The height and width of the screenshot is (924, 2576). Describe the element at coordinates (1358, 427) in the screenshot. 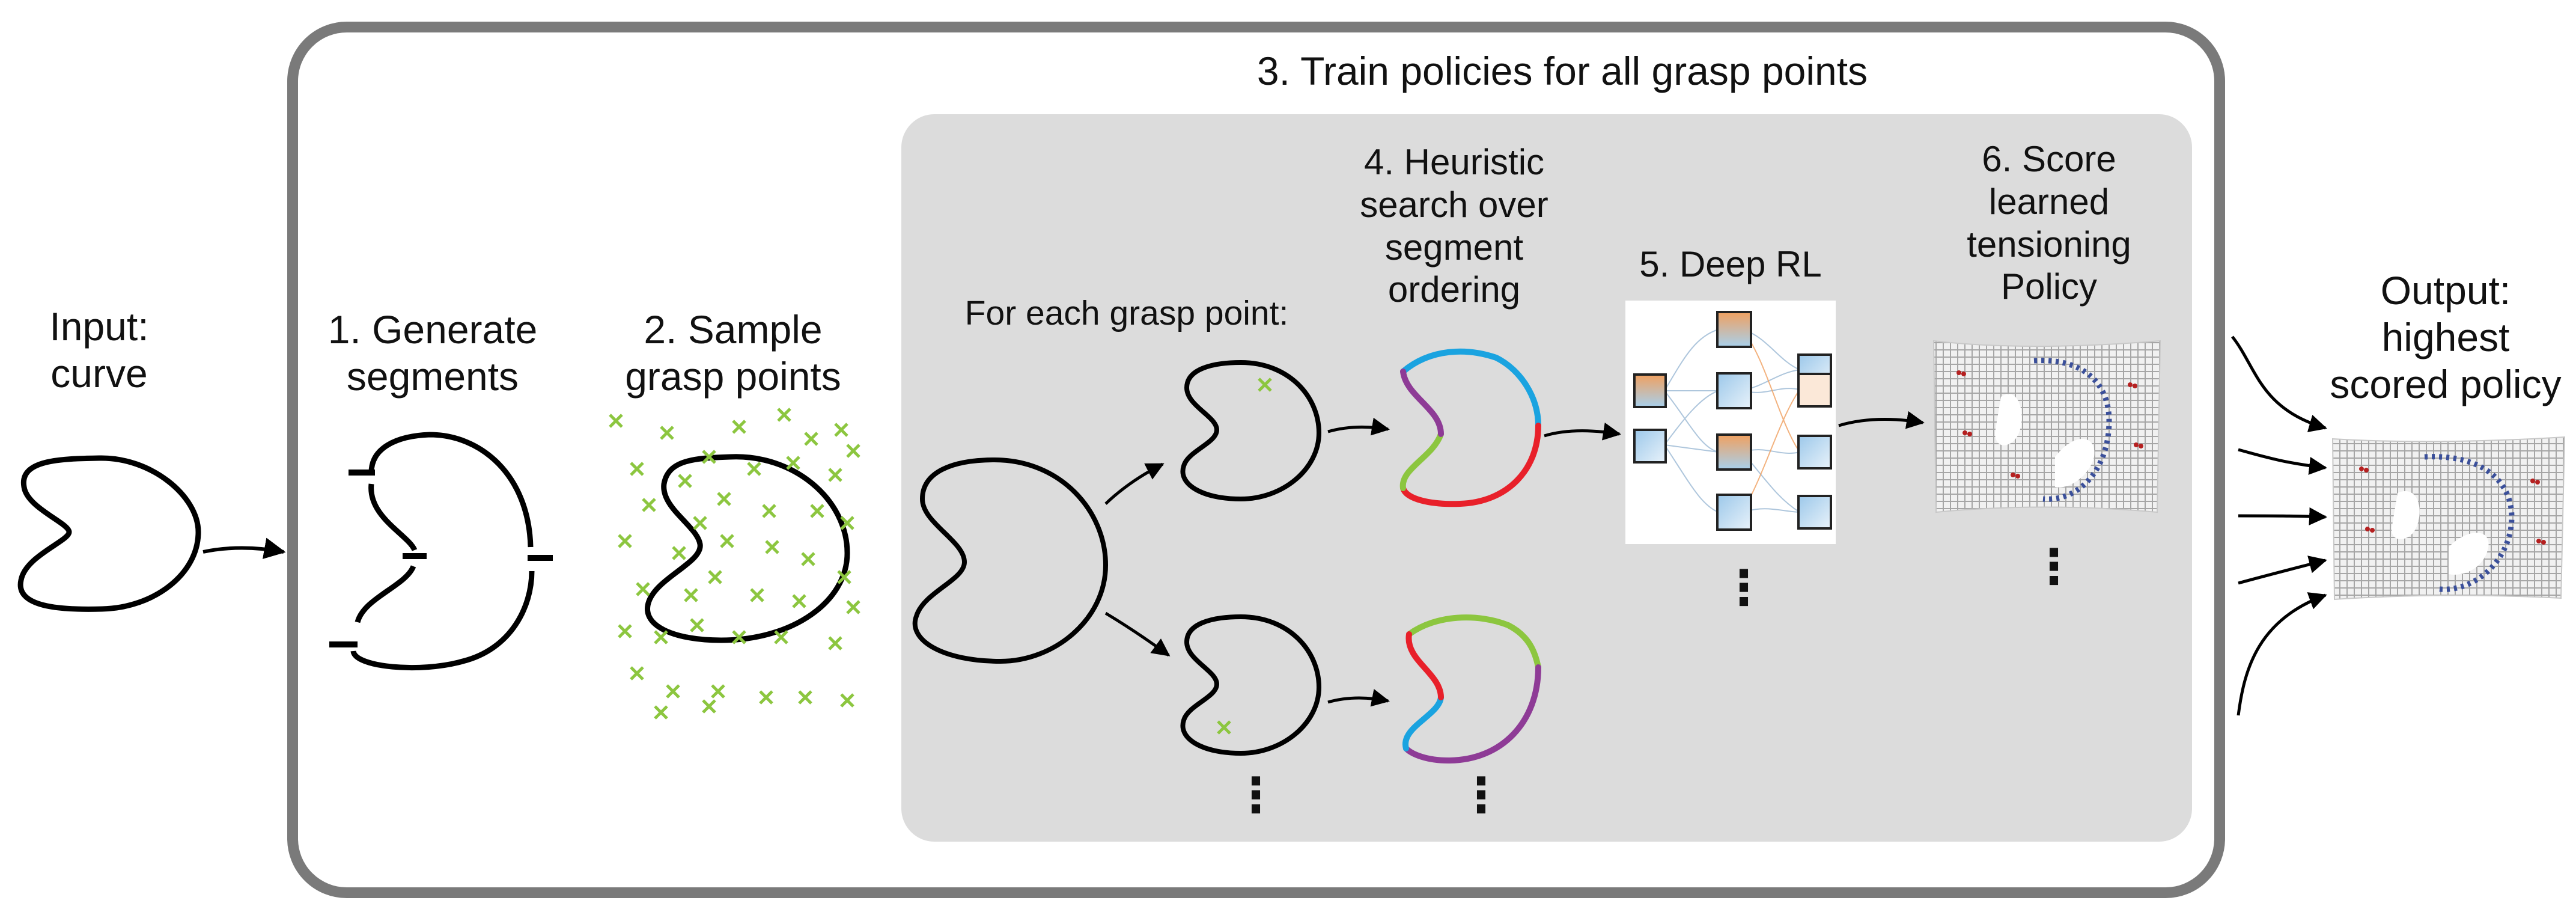

I see `arrow-to-ordering-top` at that location.